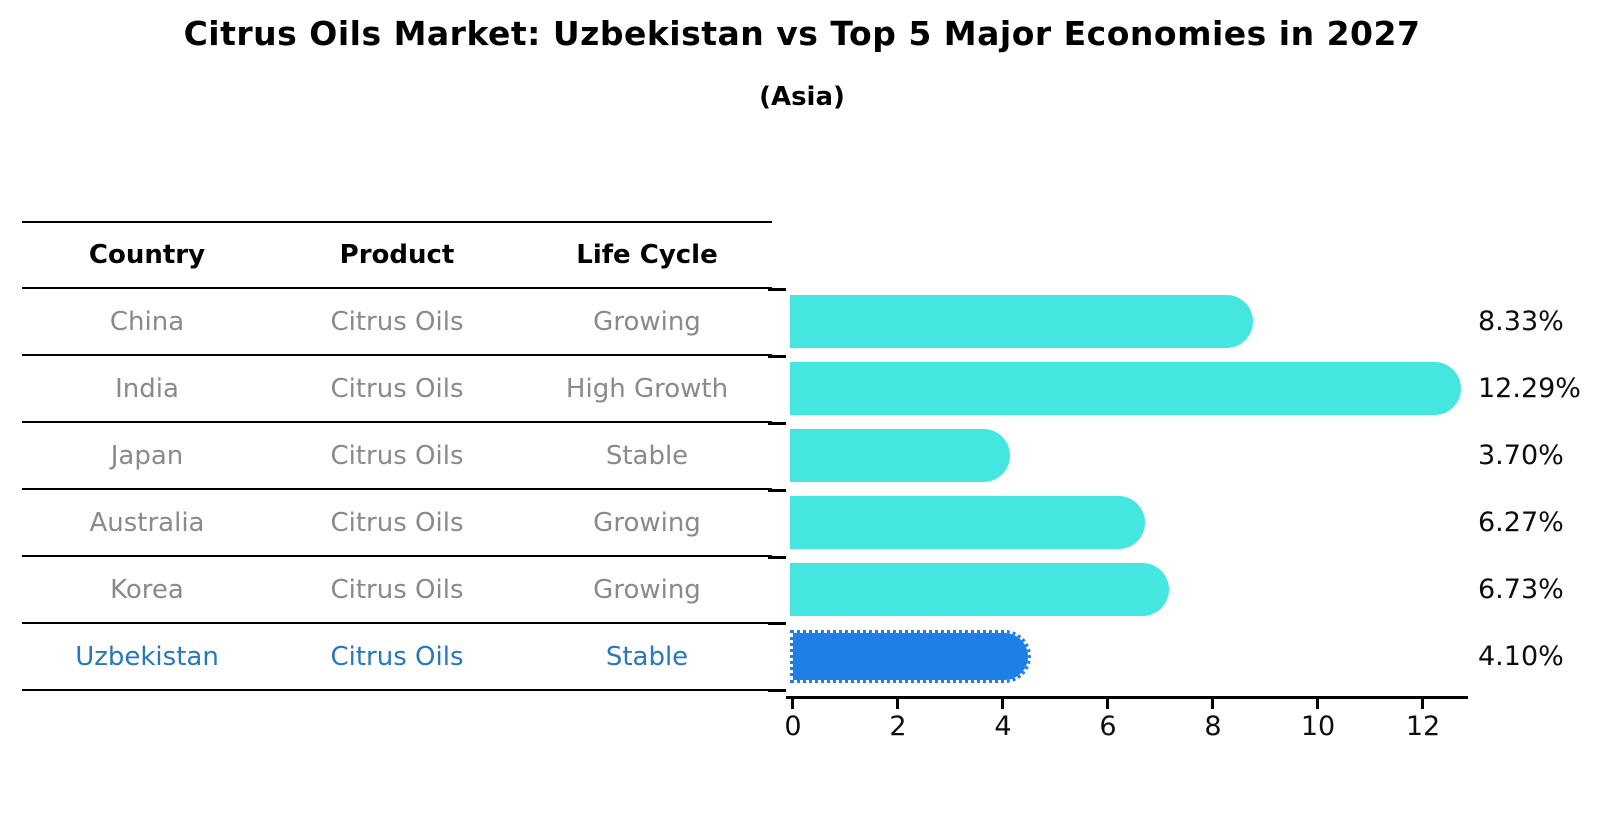 The height and width of the screenshot is (823, 1604). Describe the element at coordinates (147, 321) in the screenshot. I see `cell-country: China` at that location.